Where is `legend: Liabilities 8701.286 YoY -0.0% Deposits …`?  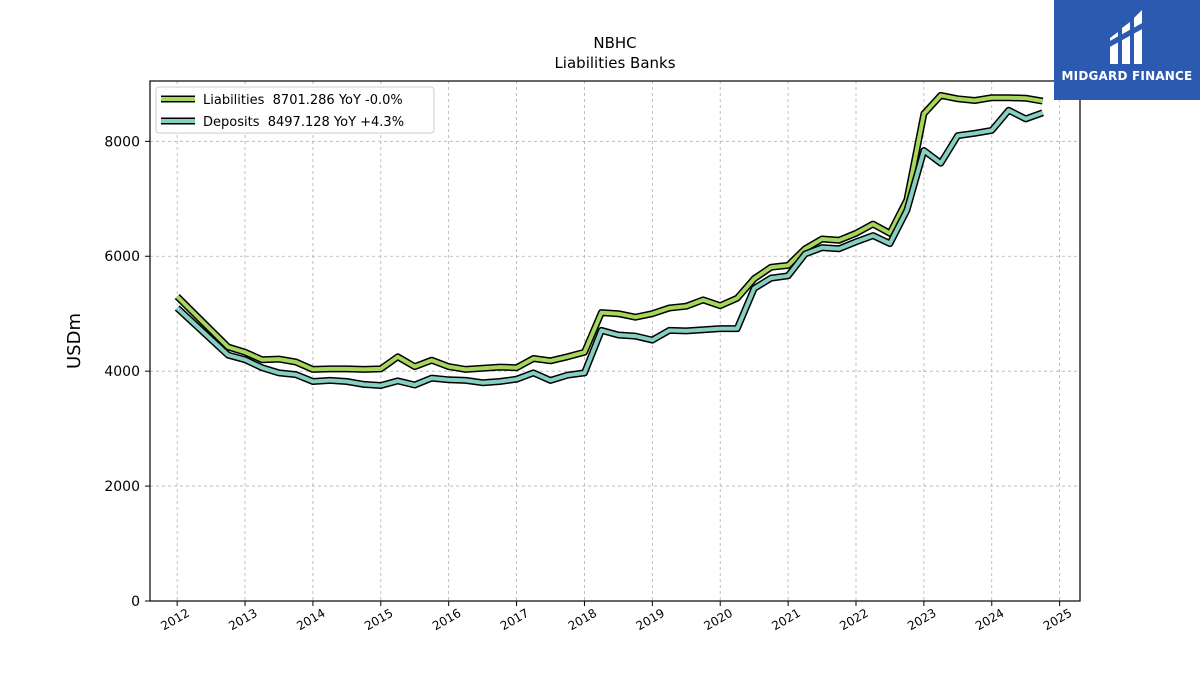
legend: Liabilities 8701.286 YoY -0.0% Deposits … is located at coordinates (295, 110).